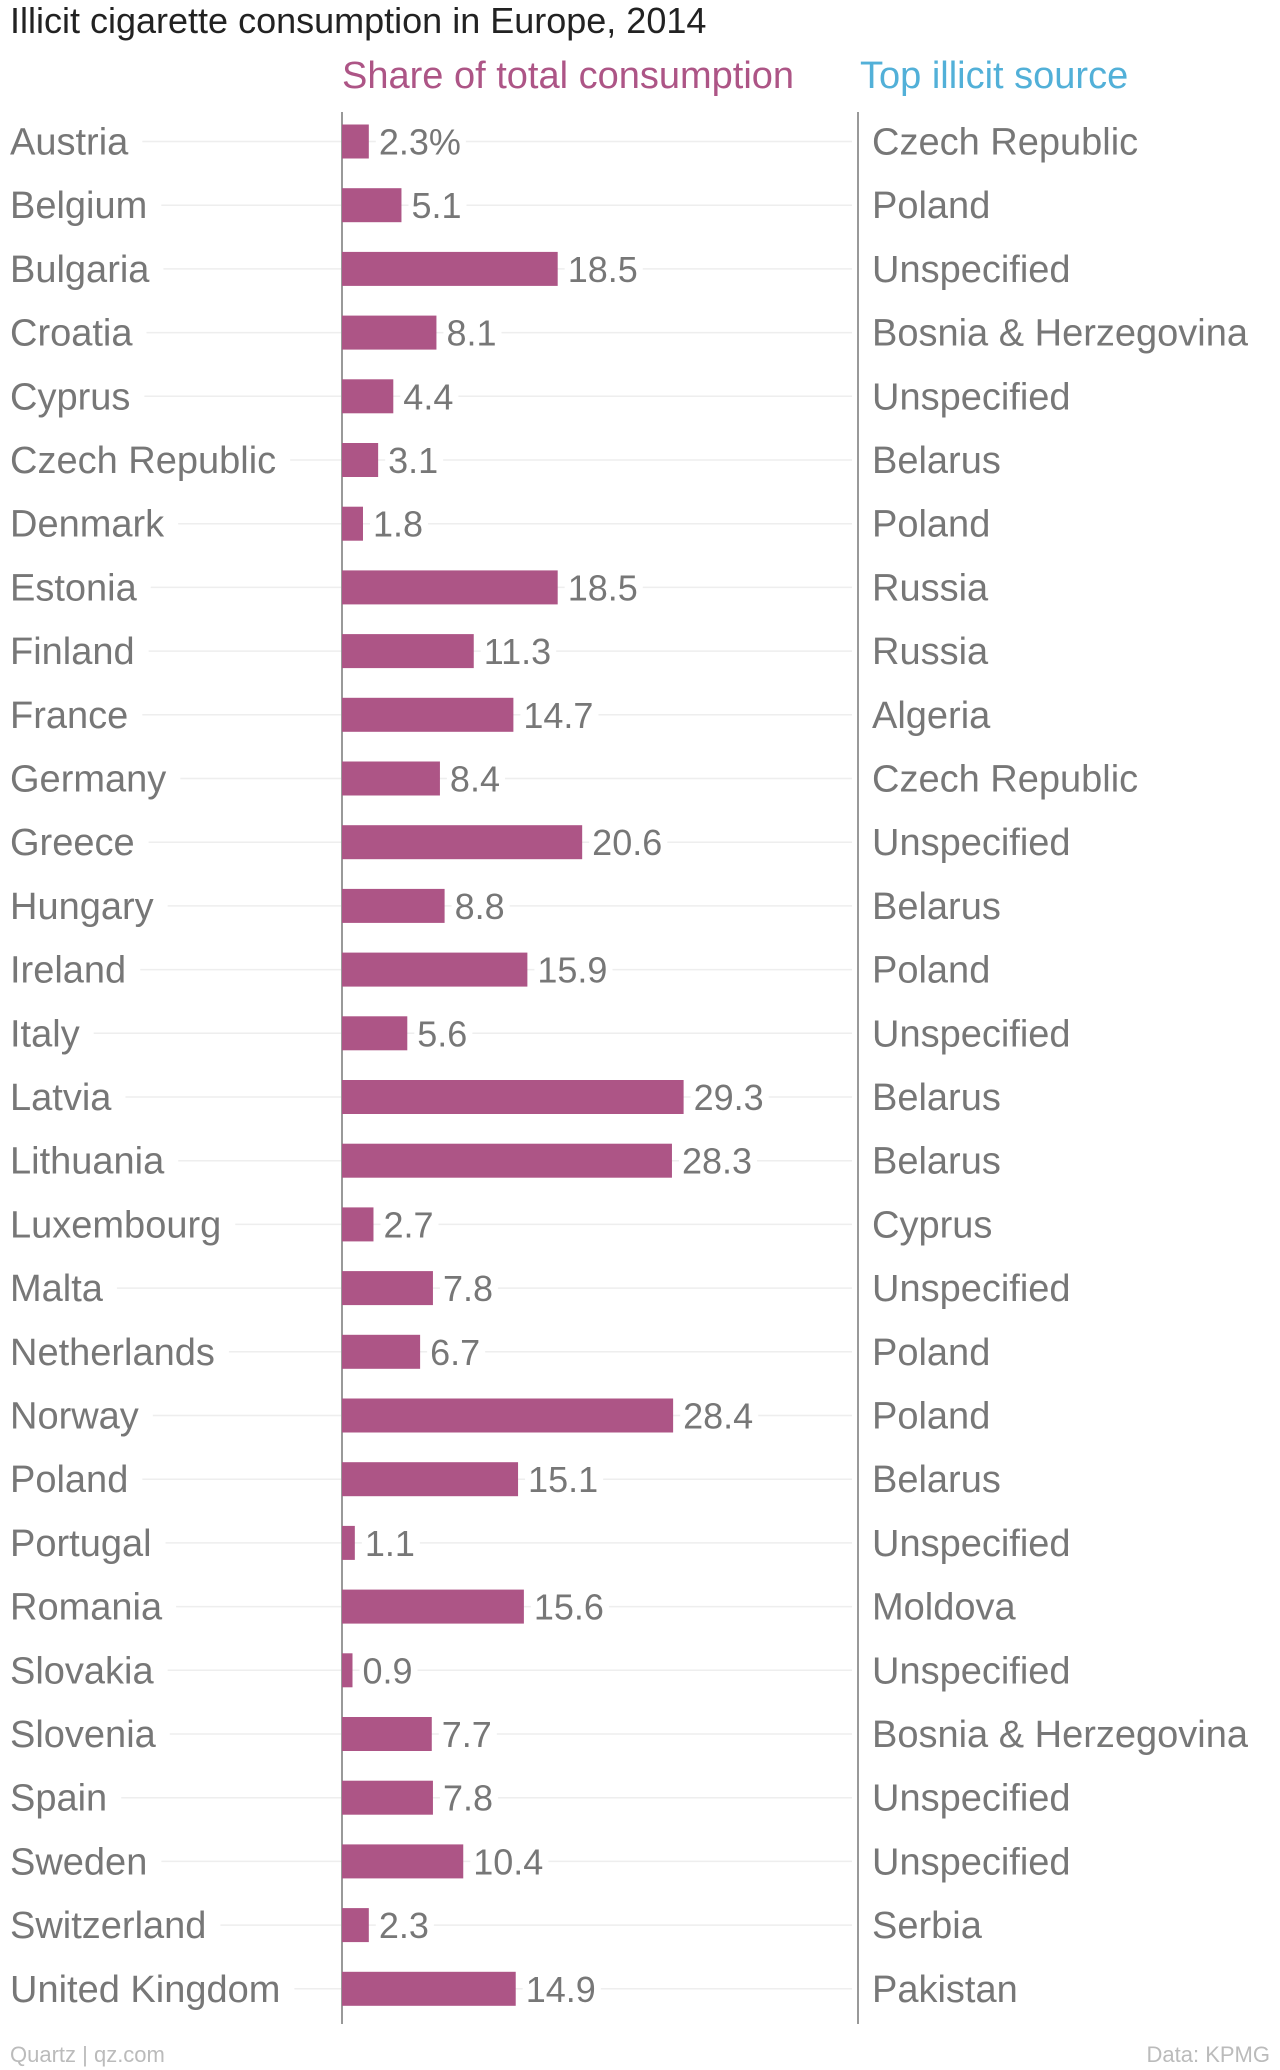 The height and width of the screenshot is (2070, 1280). I want to click on category-label: Malta, so click(57, 1289).